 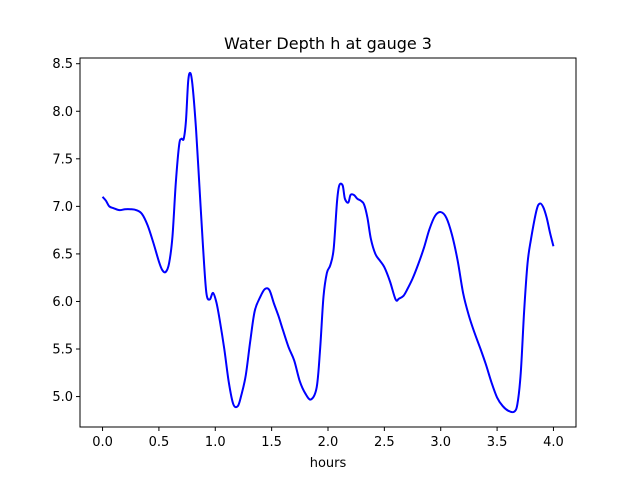 What do you see at coordinates (384, 442) in the screenshot?
I see `x-tick-label: 2.5` at bounding box center [384, 442].